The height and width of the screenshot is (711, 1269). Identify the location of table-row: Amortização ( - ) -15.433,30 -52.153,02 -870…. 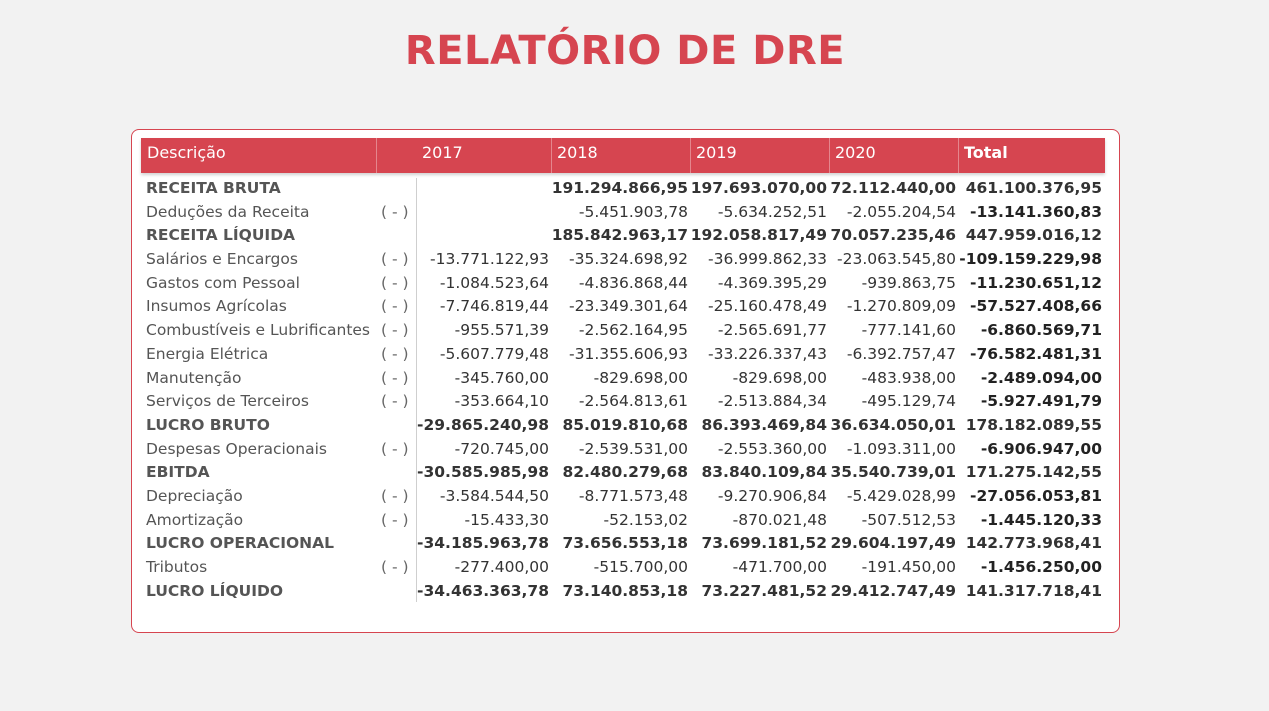
(623, 521).